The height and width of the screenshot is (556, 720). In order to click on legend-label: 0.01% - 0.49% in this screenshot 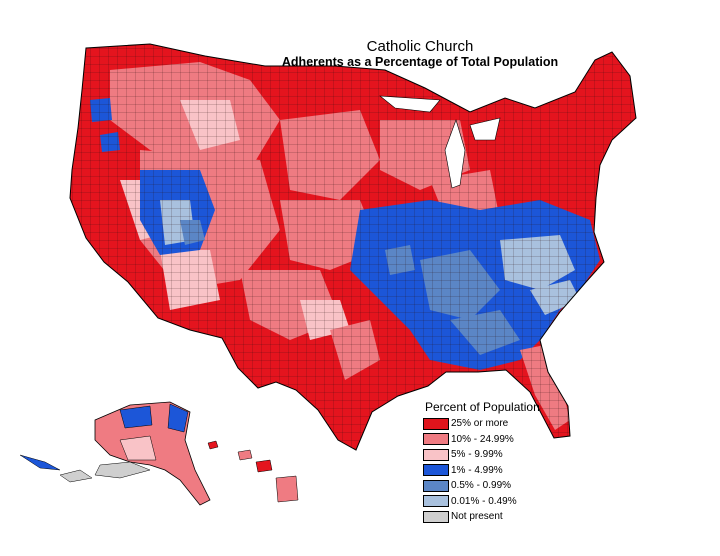, I will do `click(484, 501)`.